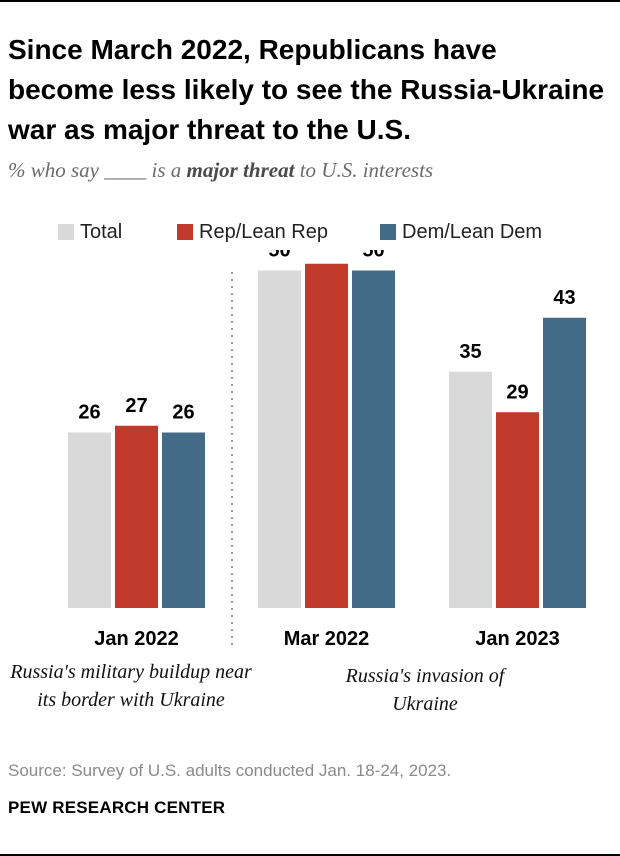  I want to click on value-label-total-1: 50, so click(279, 256).